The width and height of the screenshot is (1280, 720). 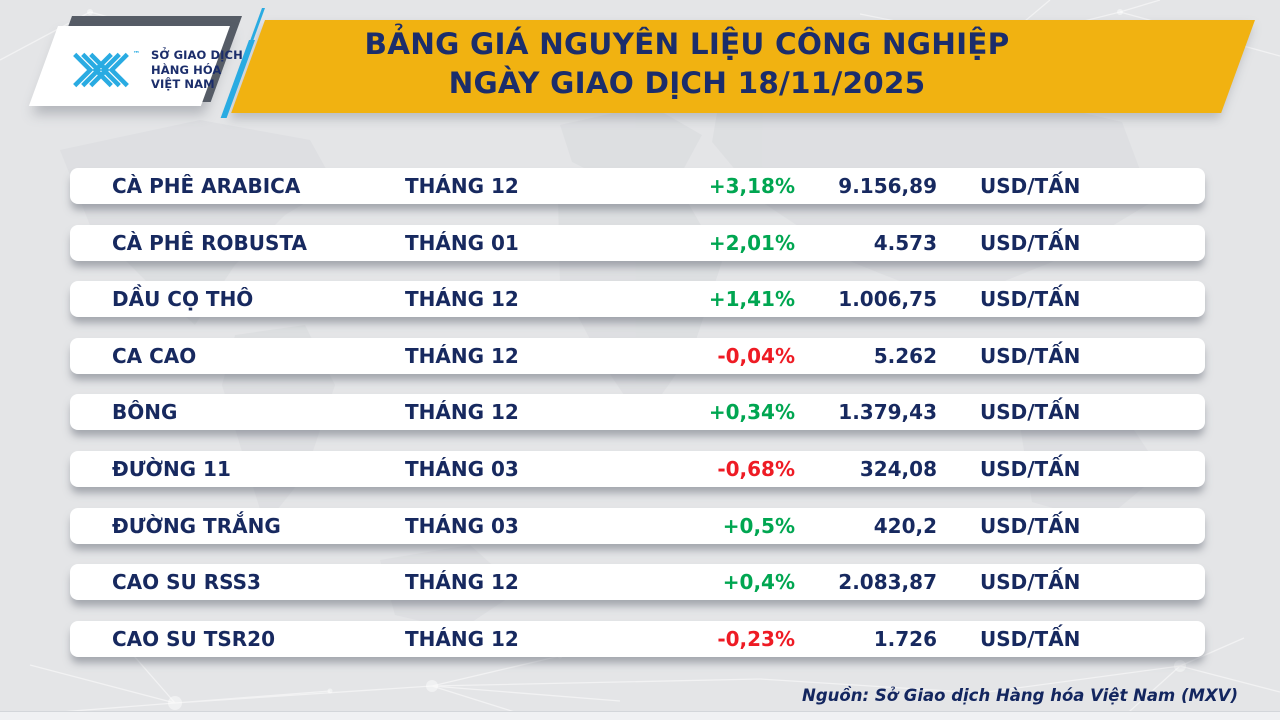 I want to click on commodity-name: CAO SU TSR20, so click(x=194, y=638).